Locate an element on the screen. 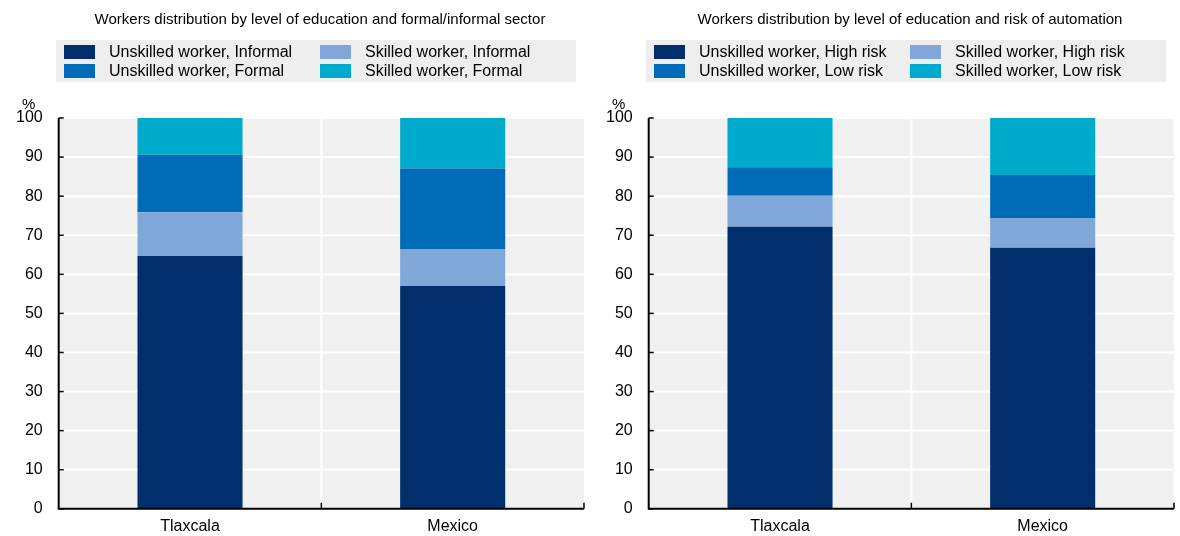 The height and width of the screenshot is (536, 1180). legend-label: Unskilled worker, High risk is located at coordinates (793, 51).